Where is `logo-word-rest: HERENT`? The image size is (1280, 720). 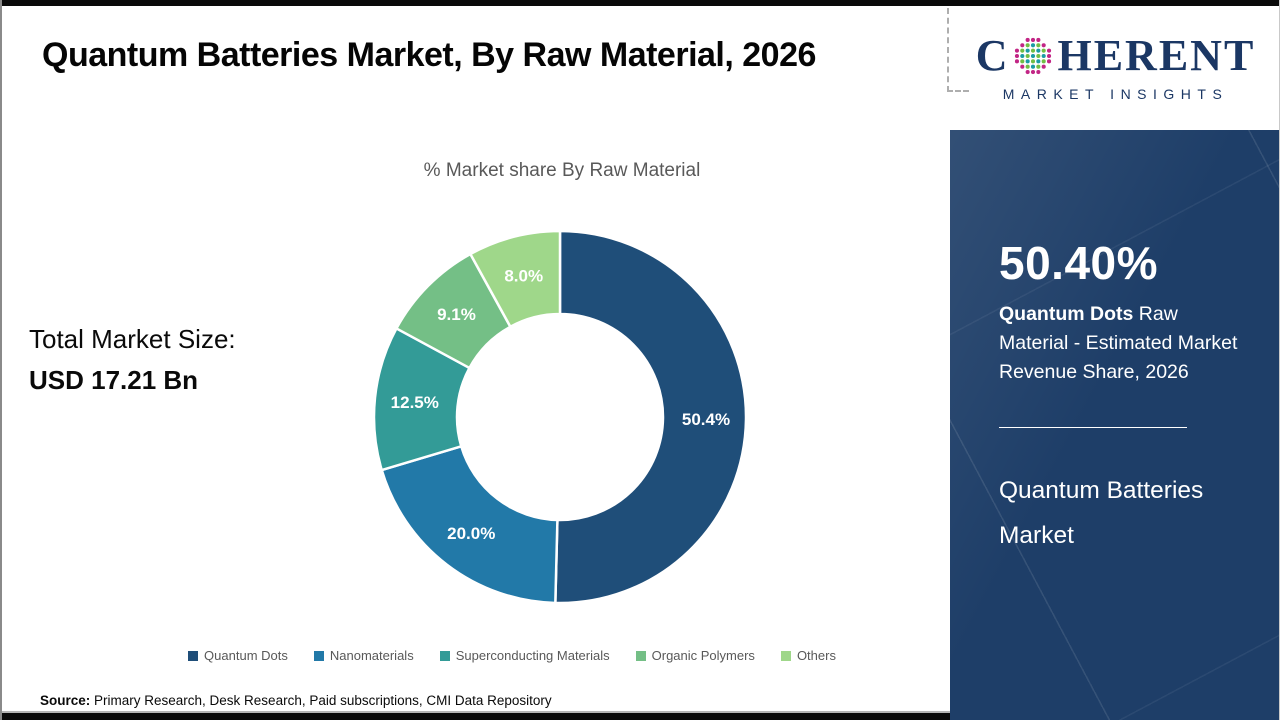
logo-word-rest: HERENT is located at coordinates (1156, 55).